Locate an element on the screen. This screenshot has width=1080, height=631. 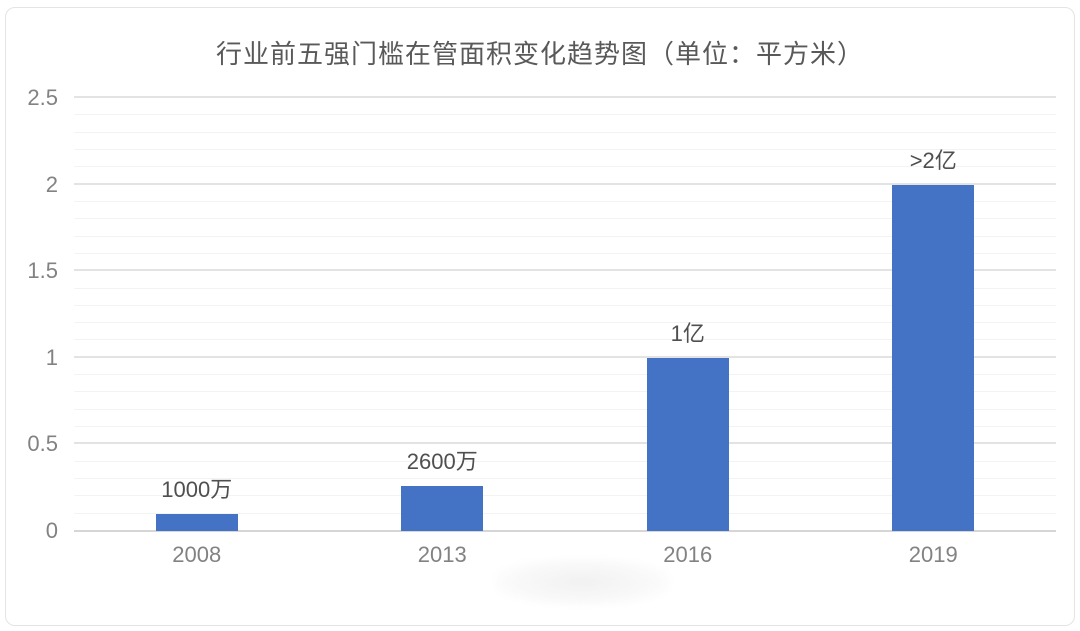
x-axis-category-label-2008: 2008 is located at coordinates (197, 554).